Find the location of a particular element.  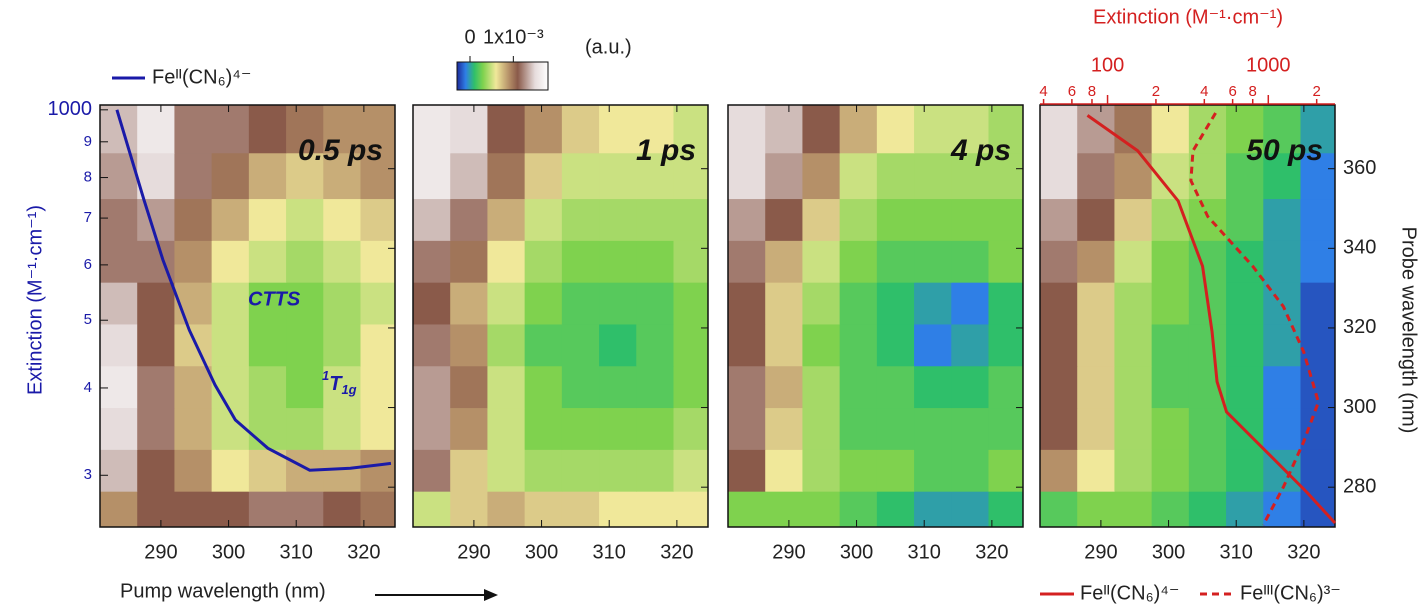

y-axis-label: Probe wavelength (nm) is located at coordinates (1409, 330).